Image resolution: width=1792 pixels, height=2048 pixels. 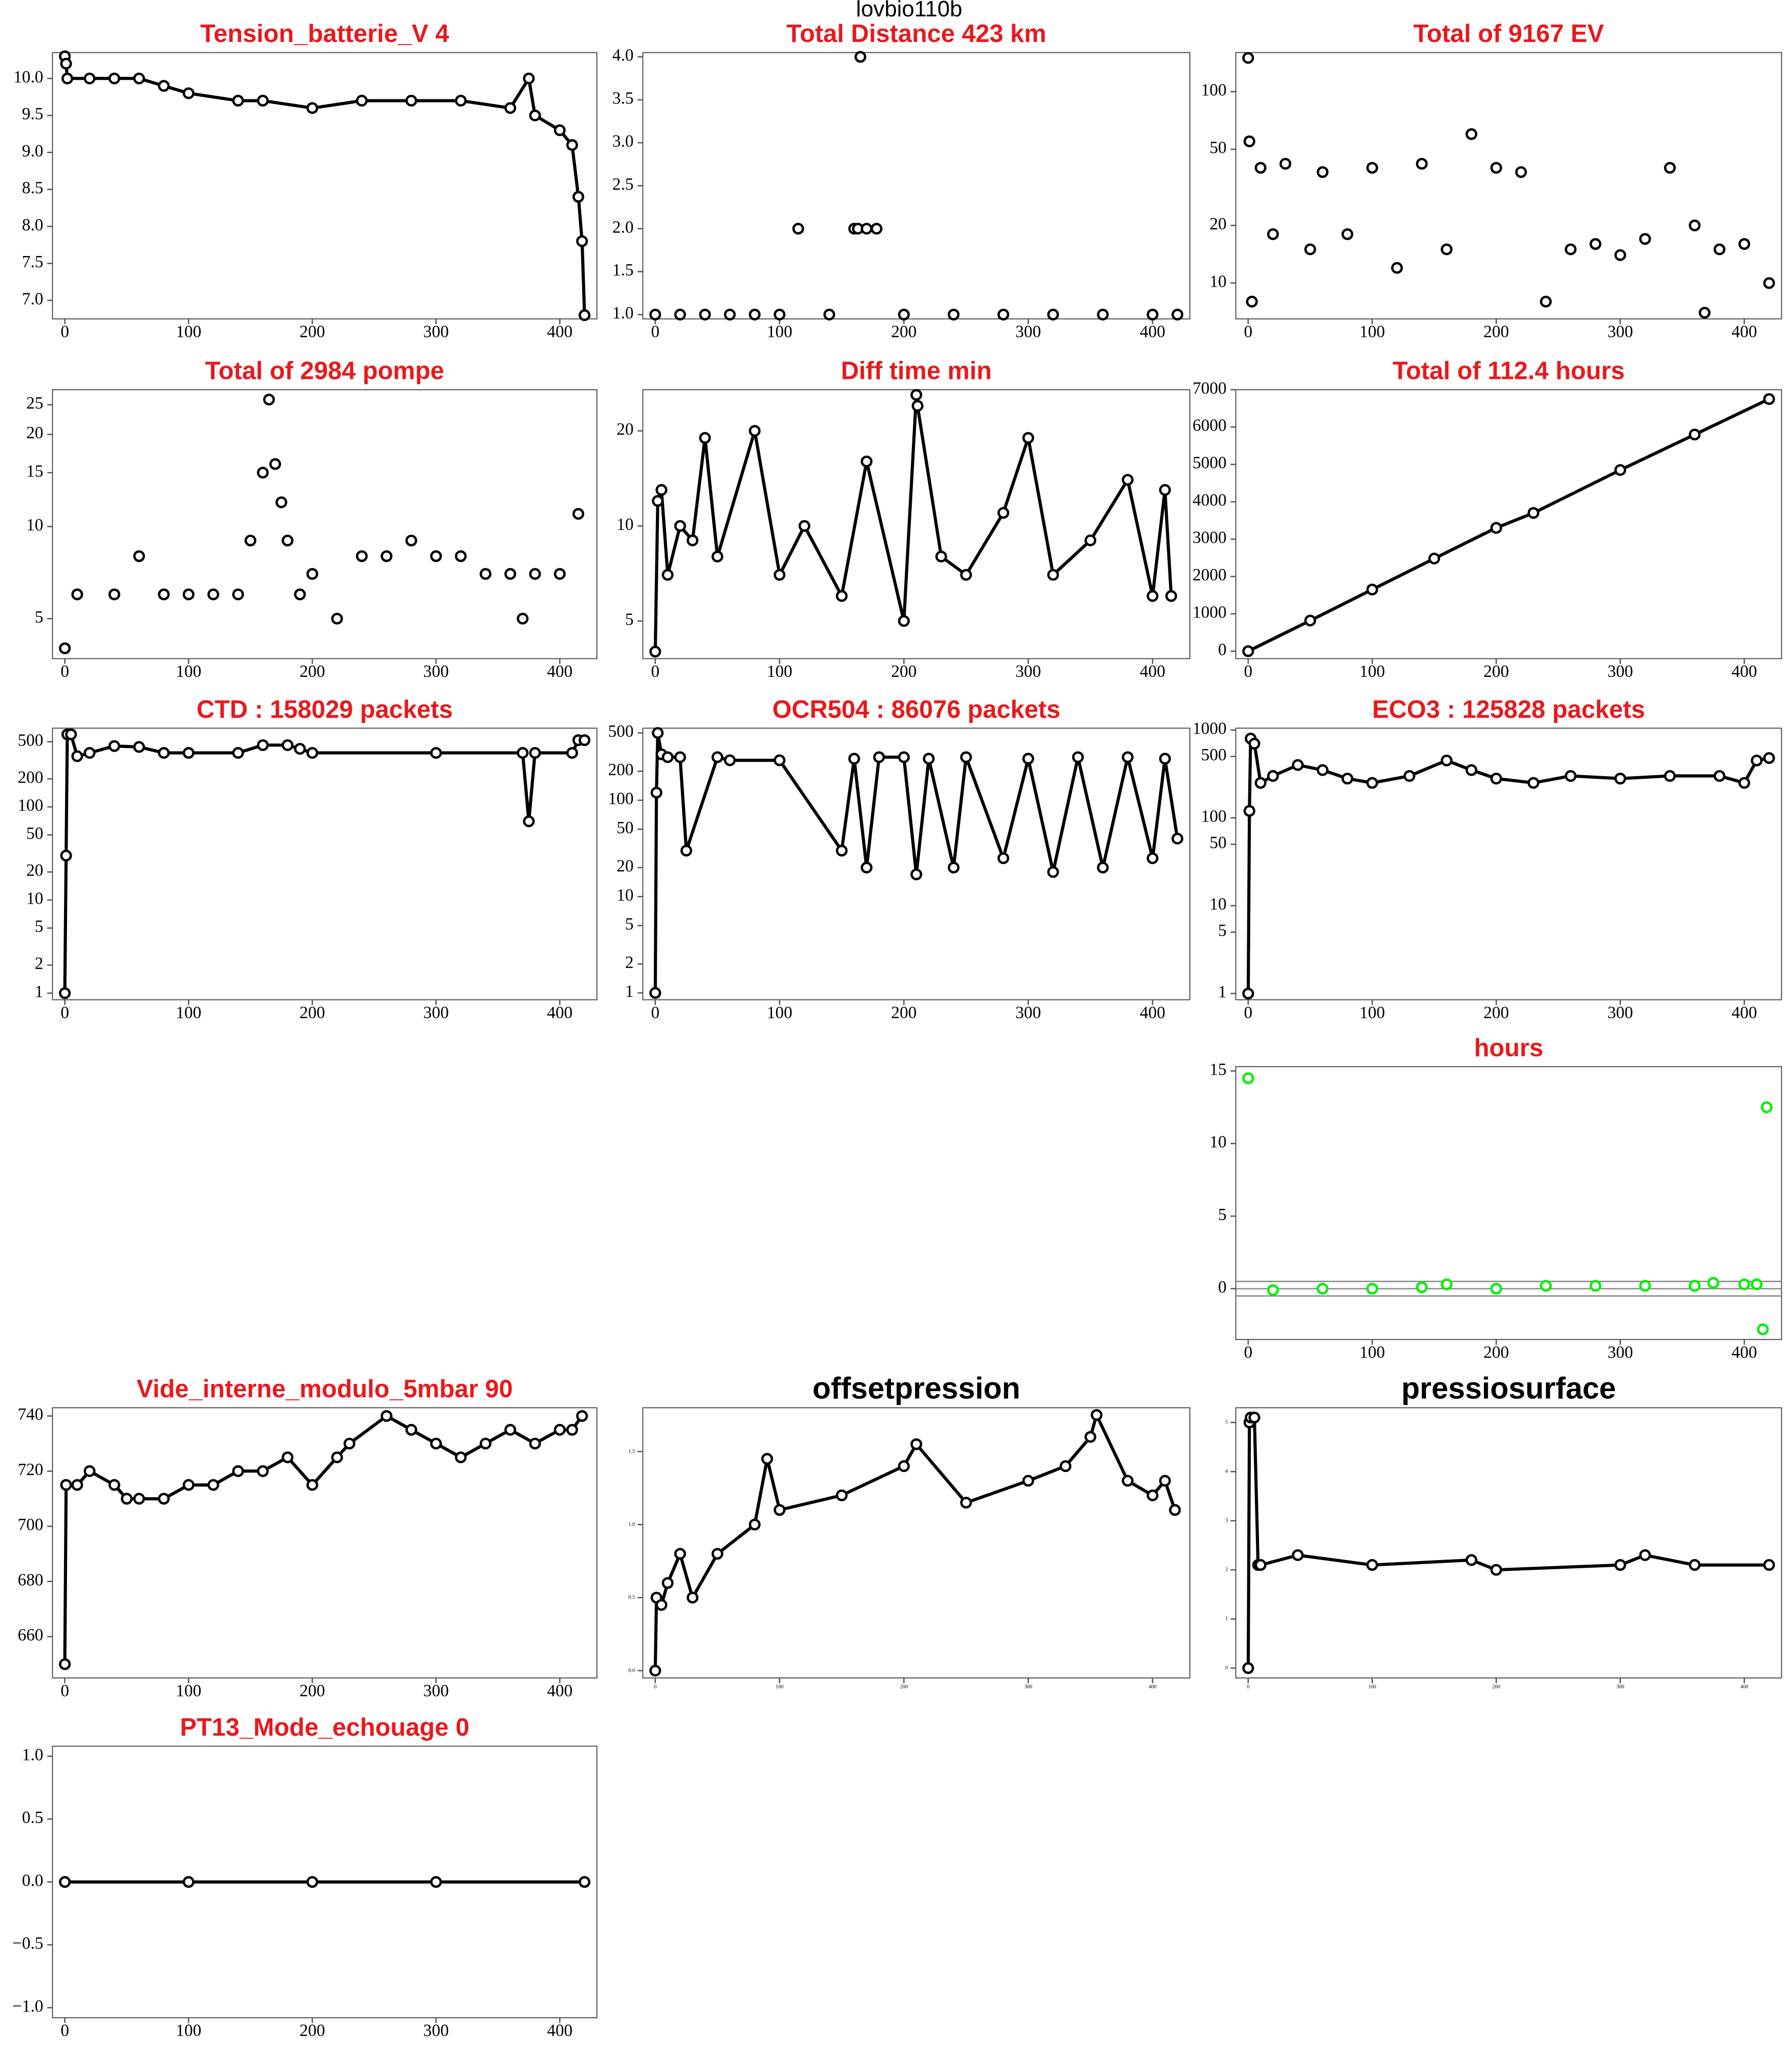 I want to click on panel: pressiosurface 0 100 200 300 400 0 1 2 3 4 5, so click(x=1503, y=1531).